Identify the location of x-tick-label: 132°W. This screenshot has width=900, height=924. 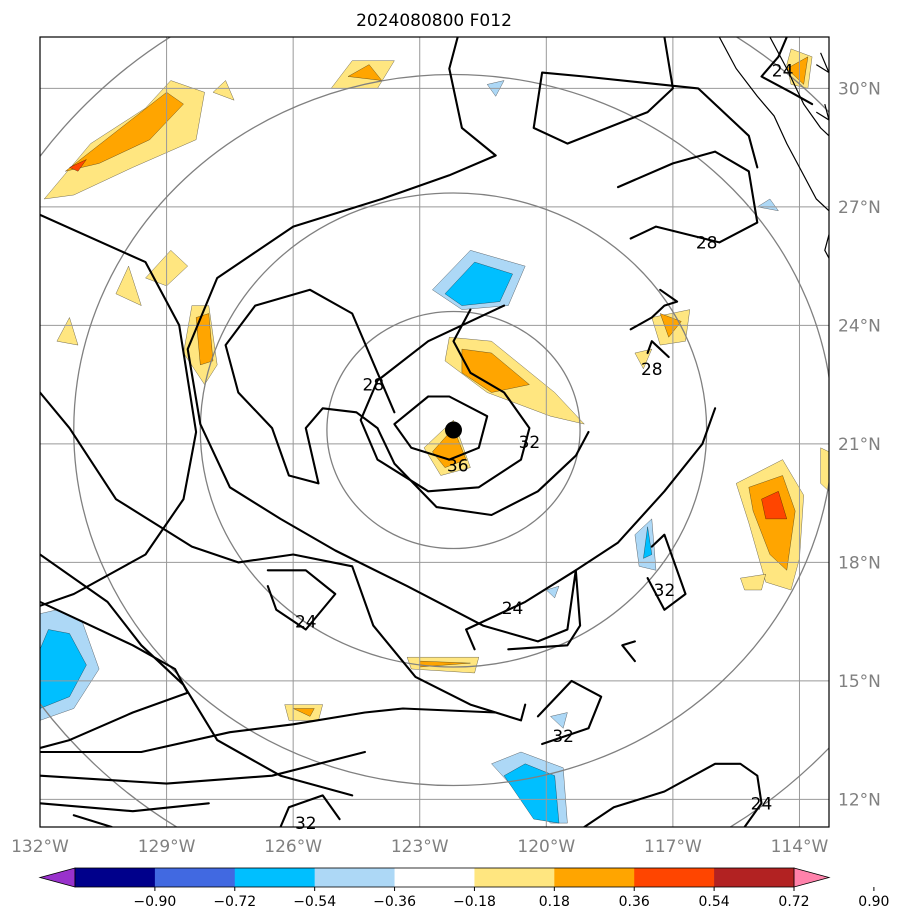
(40, 847).